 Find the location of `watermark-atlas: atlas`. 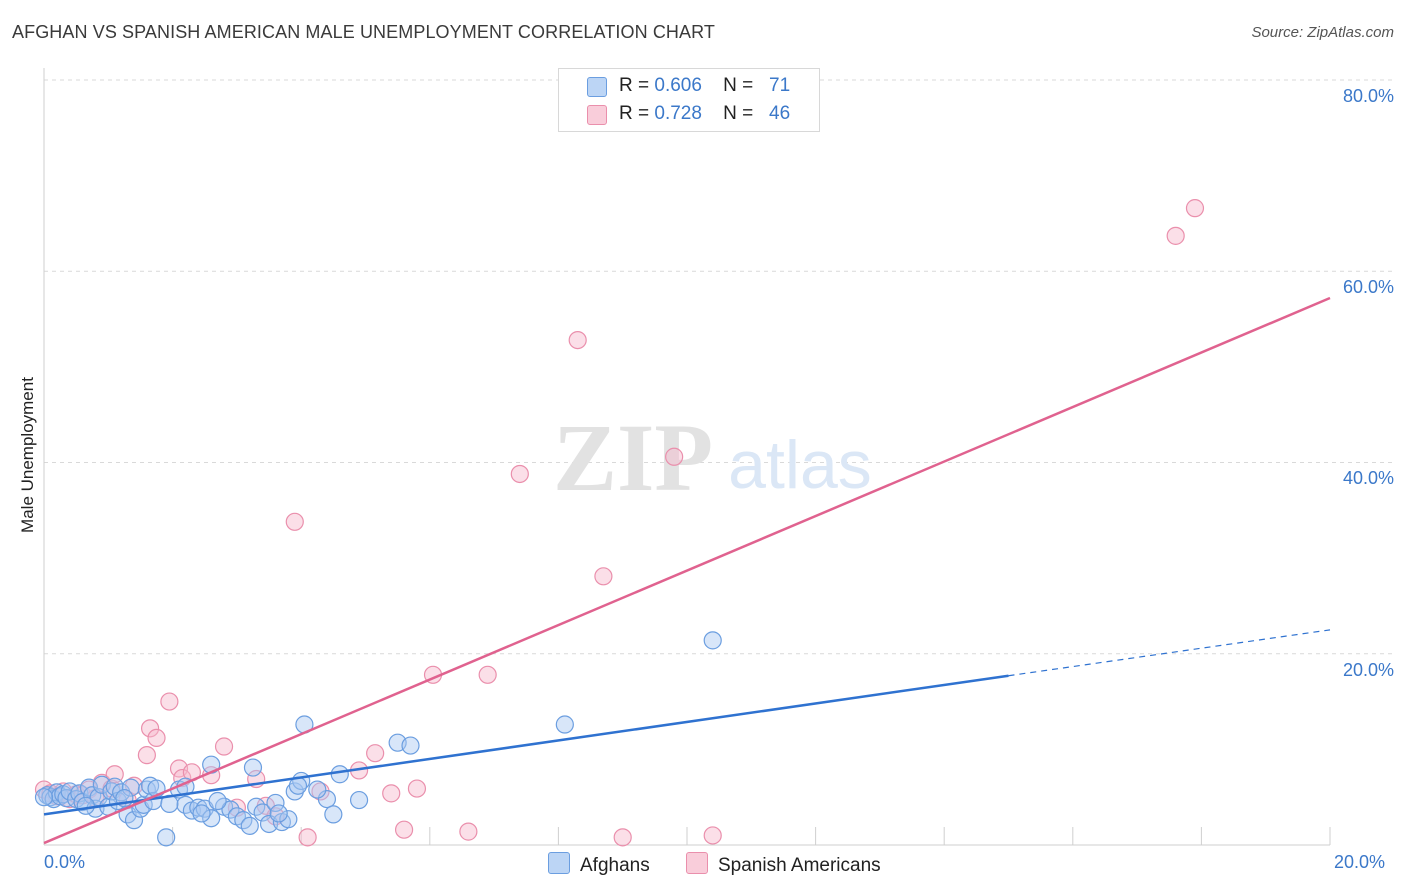

watermark-atlas: atlas is located at coordinates (800, 465).